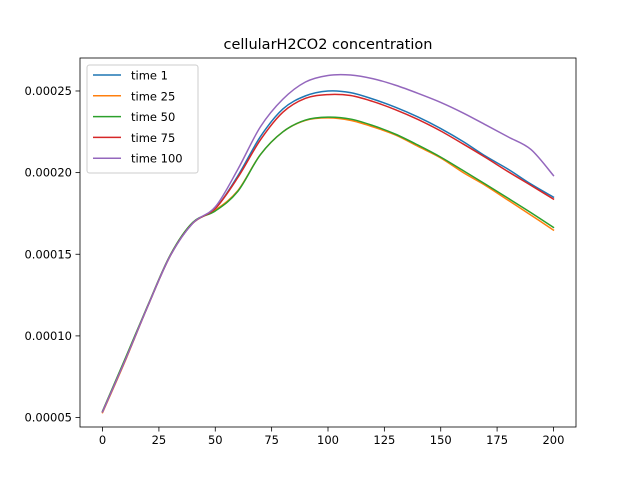 Image resolution: width=640 pixels, height=484 pixels. Describe the element at coordinates (553, 440) in the screenshot. I see `x-tick-label: 200` at that location.